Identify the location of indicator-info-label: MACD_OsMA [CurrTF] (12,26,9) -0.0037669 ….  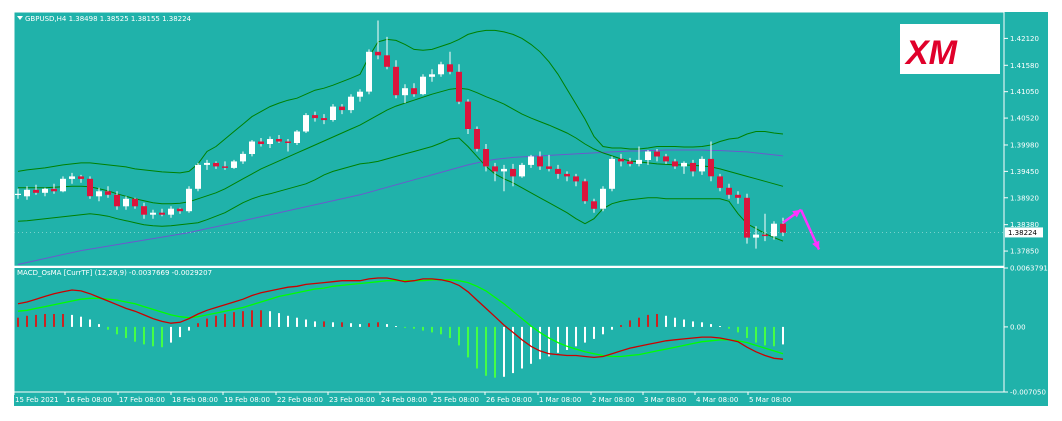
(114, 273).